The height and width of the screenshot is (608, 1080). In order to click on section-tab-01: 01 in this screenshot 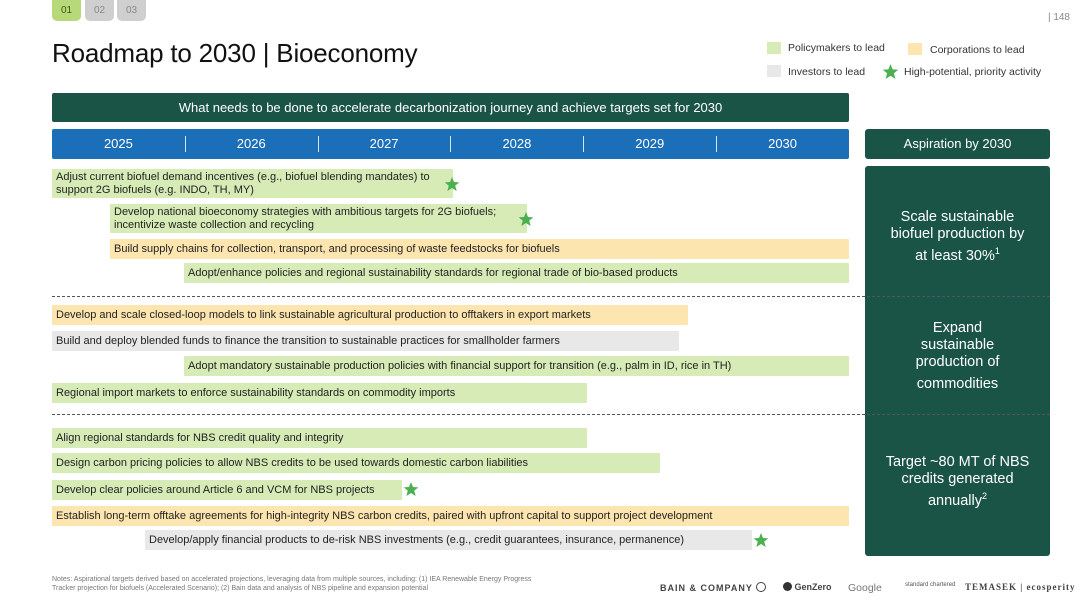, I will do `click(66, 10)`.